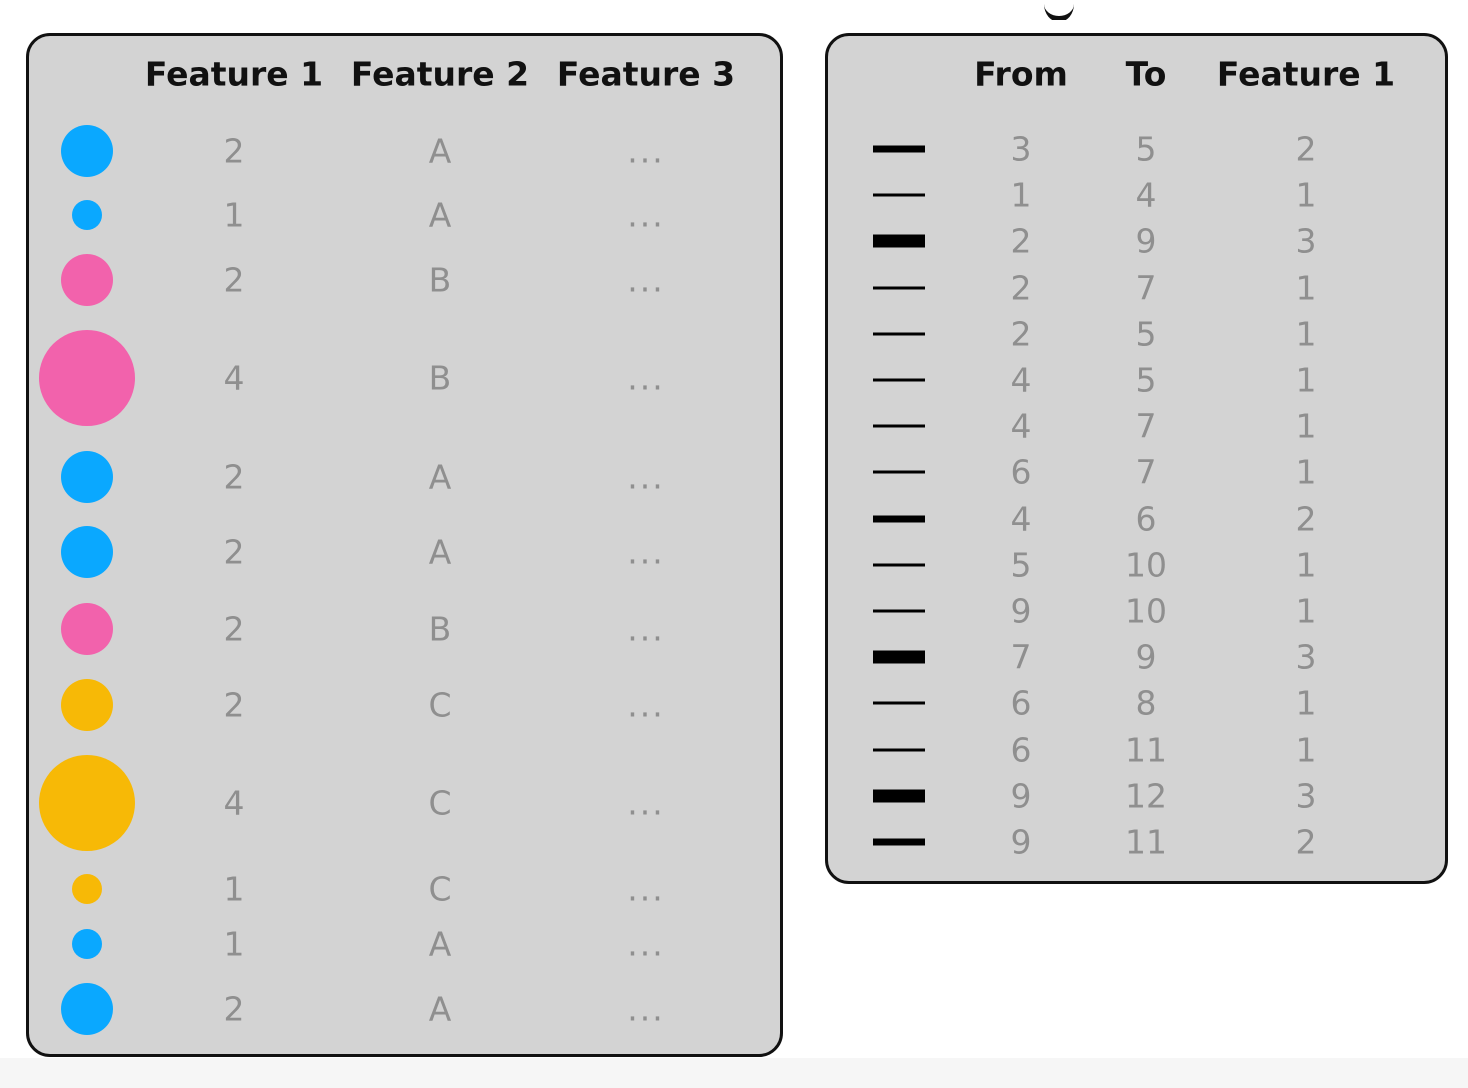 The image size is (1468, 1088). Describe the element at coordinates (440, 74) in the screenshot. I see `node-header-feature-2: Feature 2` at that location.